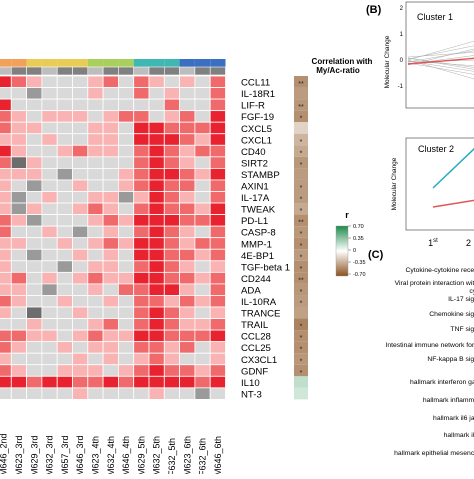  What do you see at coordinates (260, 175) in the screenshot?
I see `row-label: STAMBP` at bounding box center [260, 175].